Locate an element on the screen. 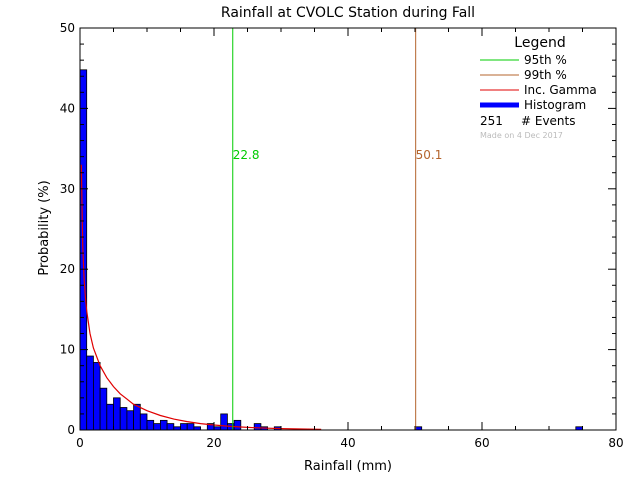  legend-entry-label: 99th % is located at coordinates (545, 75).